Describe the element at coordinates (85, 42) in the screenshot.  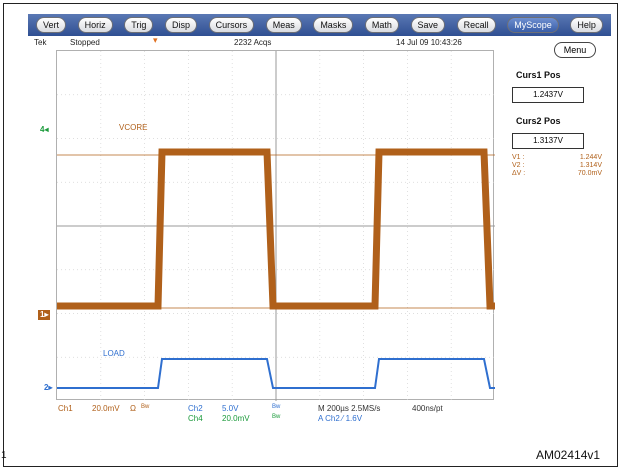
I see `acquisition-state: Stopped` at that location.